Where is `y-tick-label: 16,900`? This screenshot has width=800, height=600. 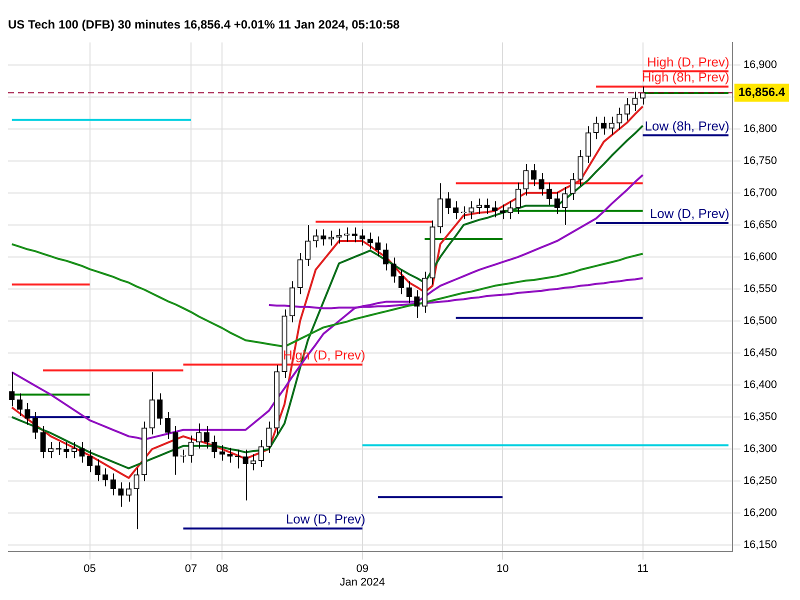
y-tick-label: 16,900 is located at coordinates (760, 64).